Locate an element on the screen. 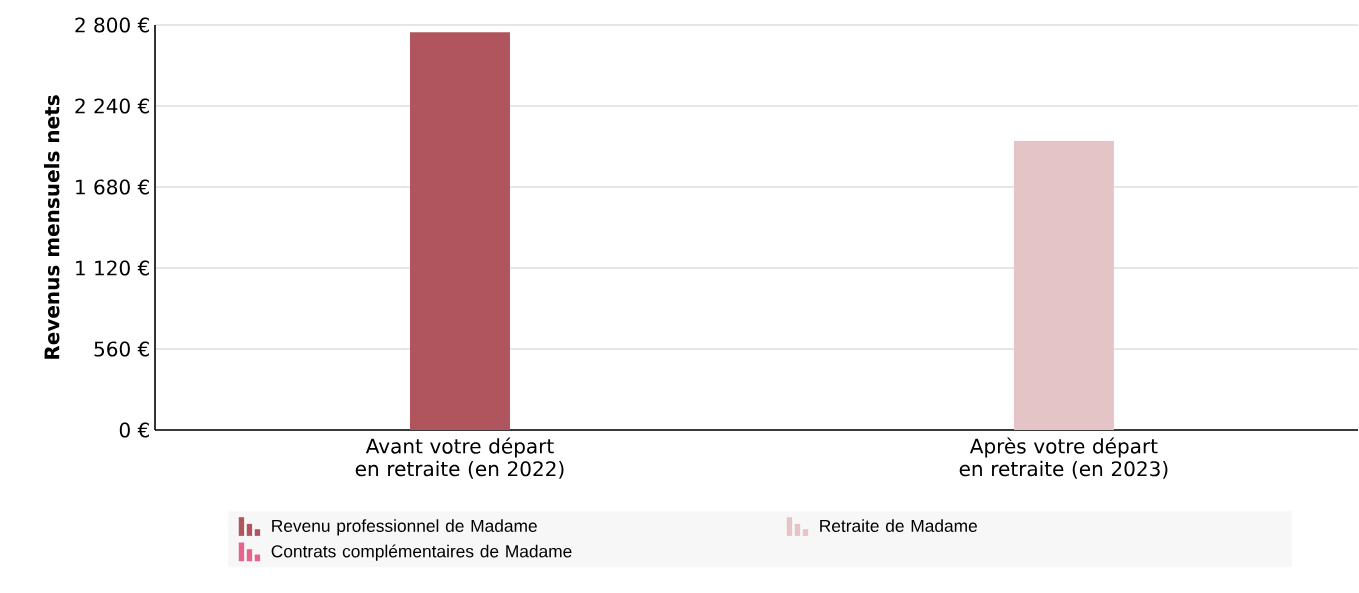 The image size is (1359, 593). y-tick-label: 0 € is located at coordinates (134, 430).